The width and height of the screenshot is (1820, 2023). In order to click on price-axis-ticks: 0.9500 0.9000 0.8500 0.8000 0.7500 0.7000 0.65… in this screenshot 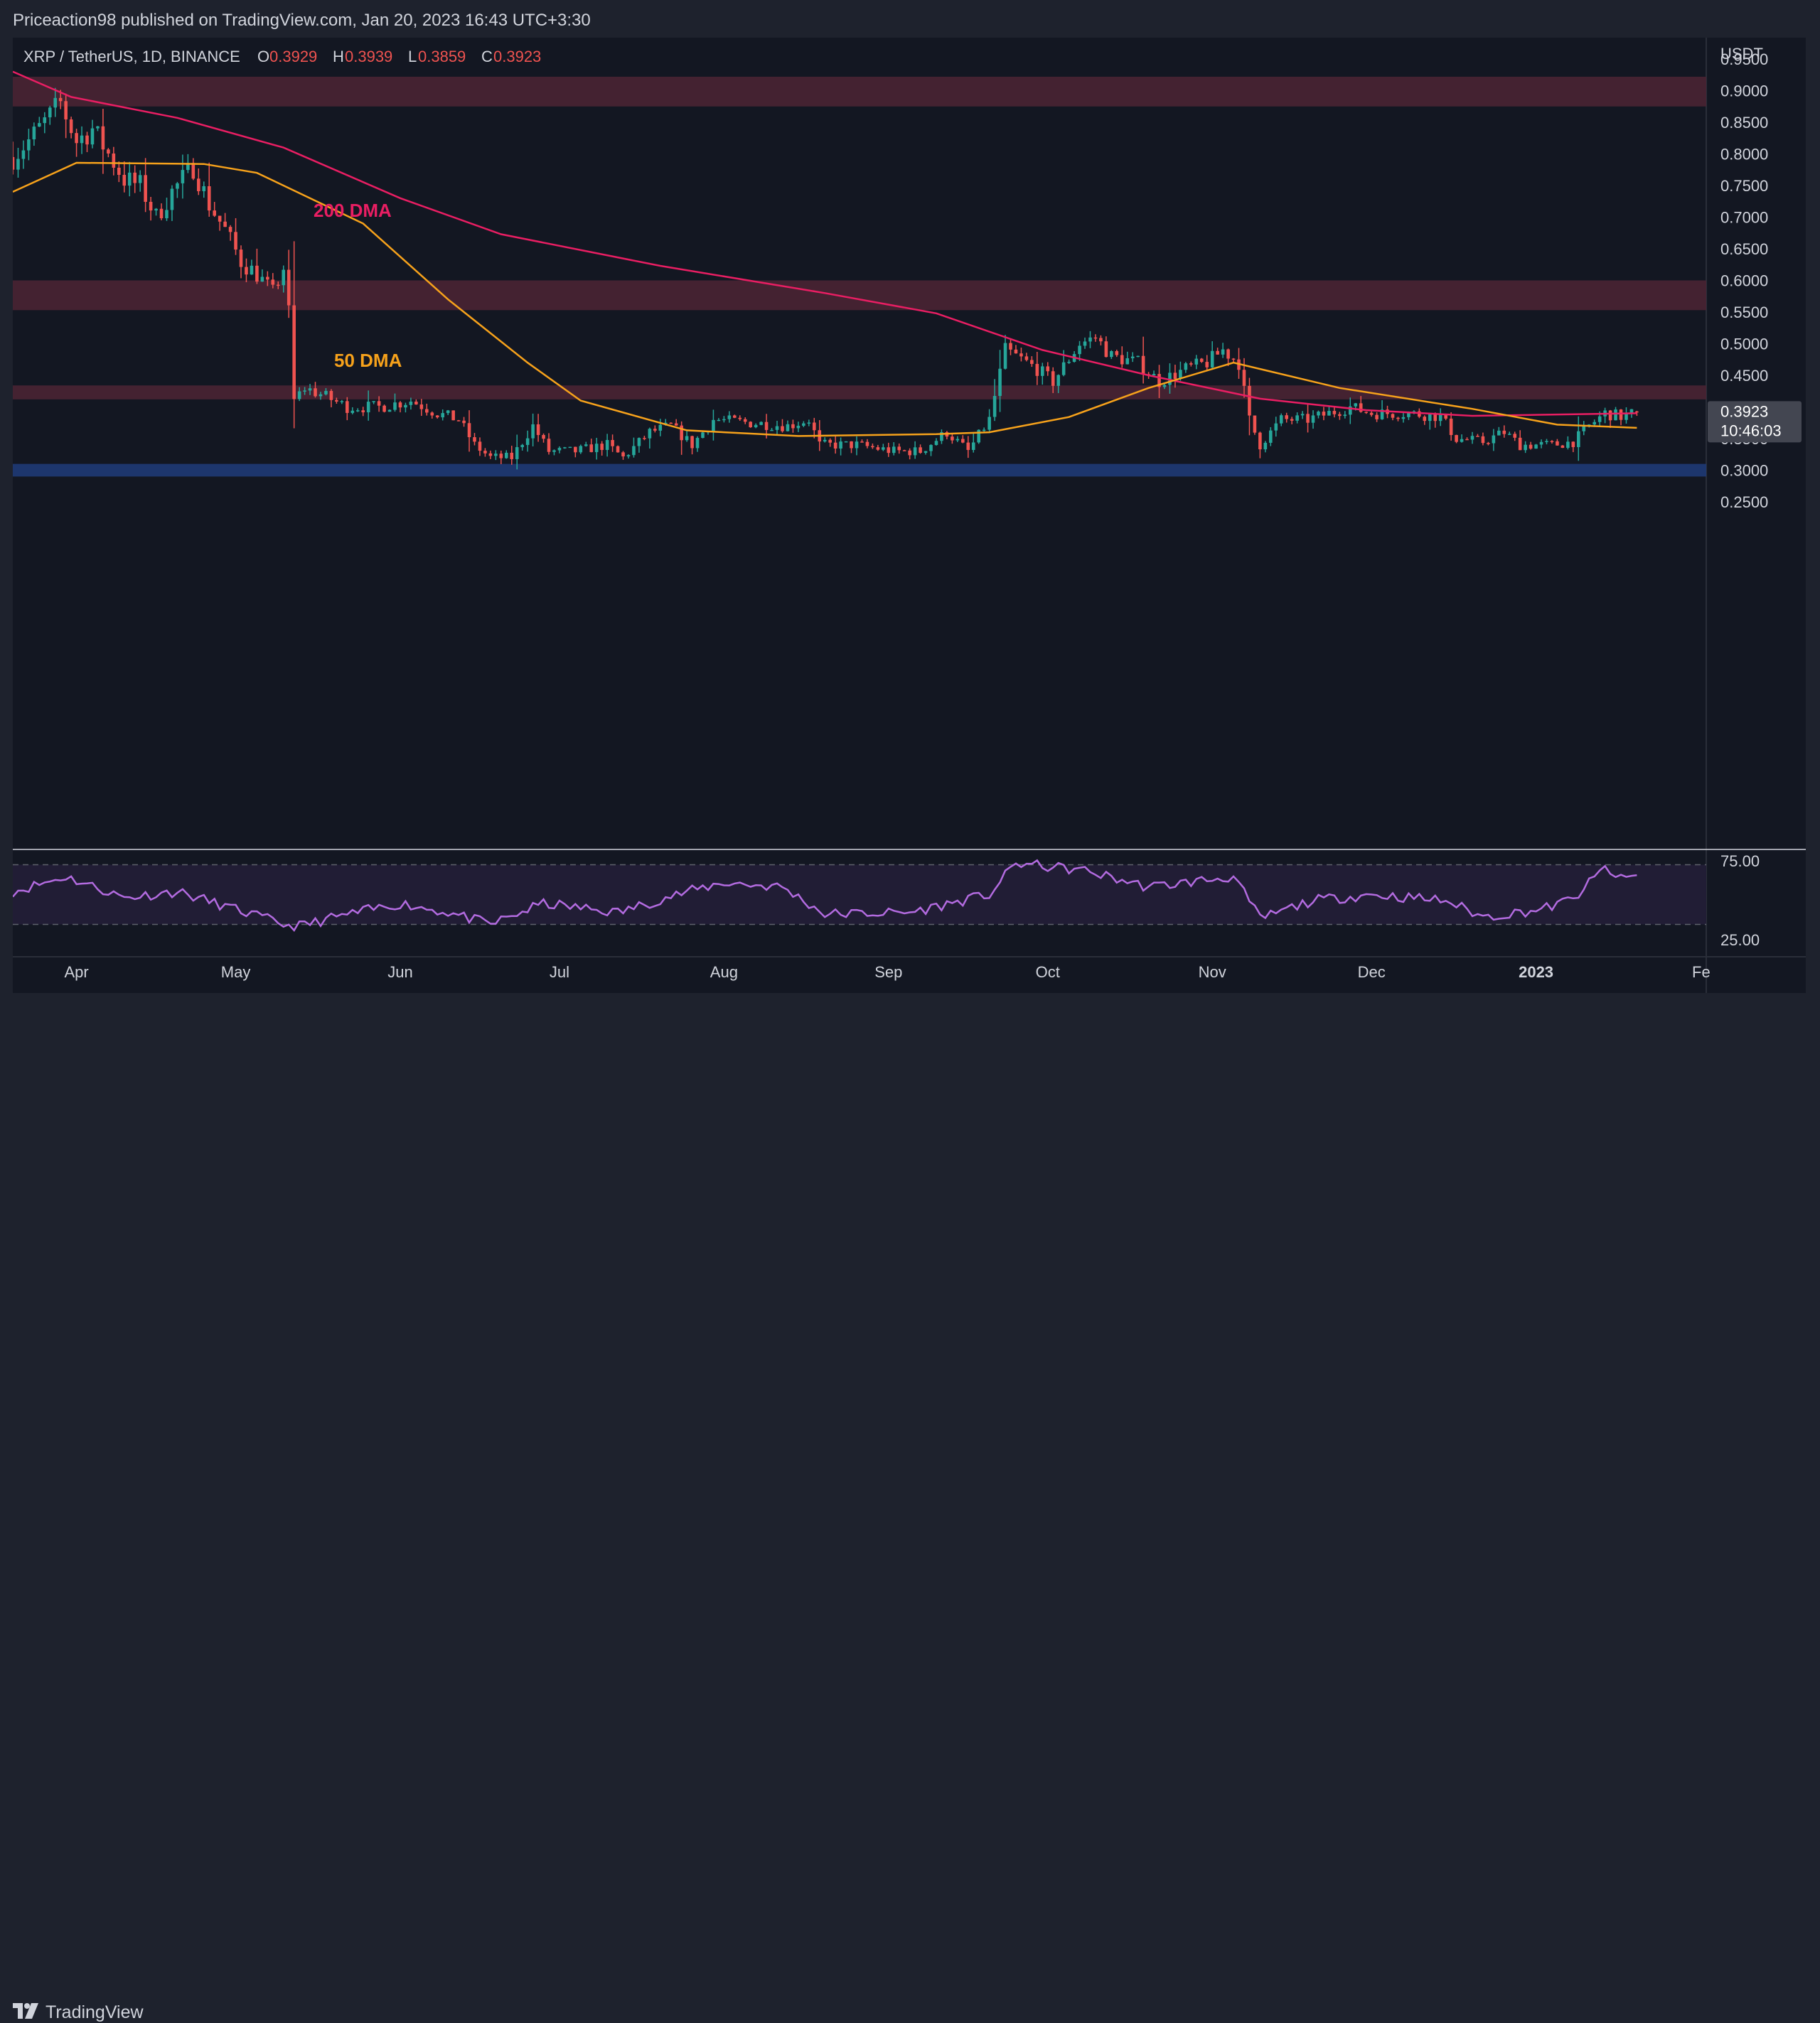, I will do `click(1744, 280)`.